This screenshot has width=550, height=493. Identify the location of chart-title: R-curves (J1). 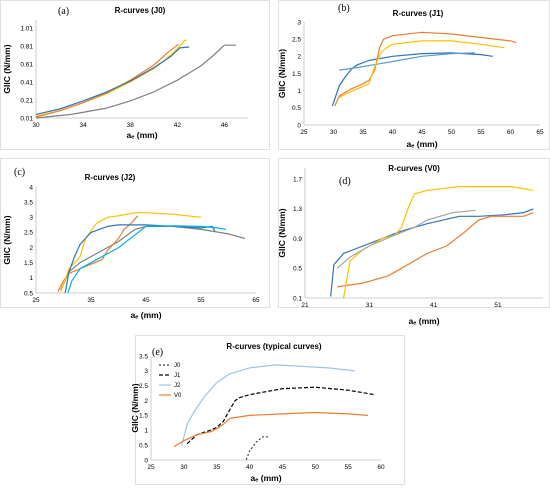
(418, 13).